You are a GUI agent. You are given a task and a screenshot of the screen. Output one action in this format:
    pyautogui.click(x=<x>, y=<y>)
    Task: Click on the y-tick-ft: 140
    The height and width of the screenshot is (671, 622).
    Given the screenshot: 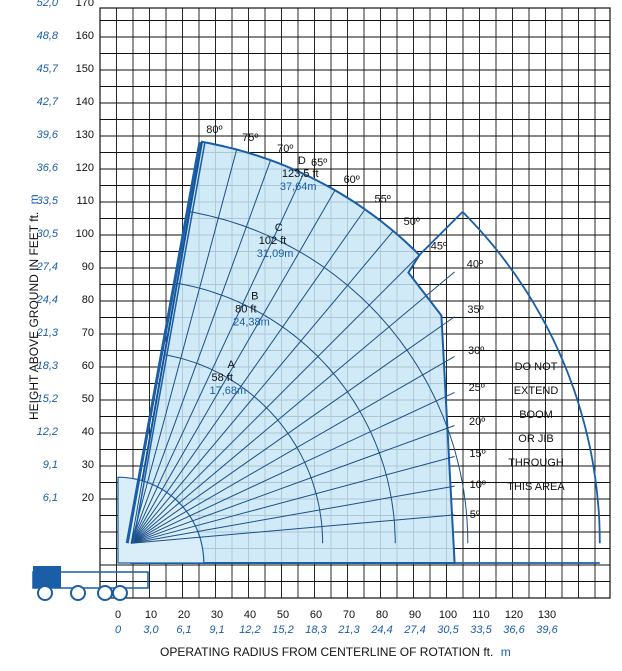 What is the action you would take?
    pyautogui.click(x=85, y=102)
    